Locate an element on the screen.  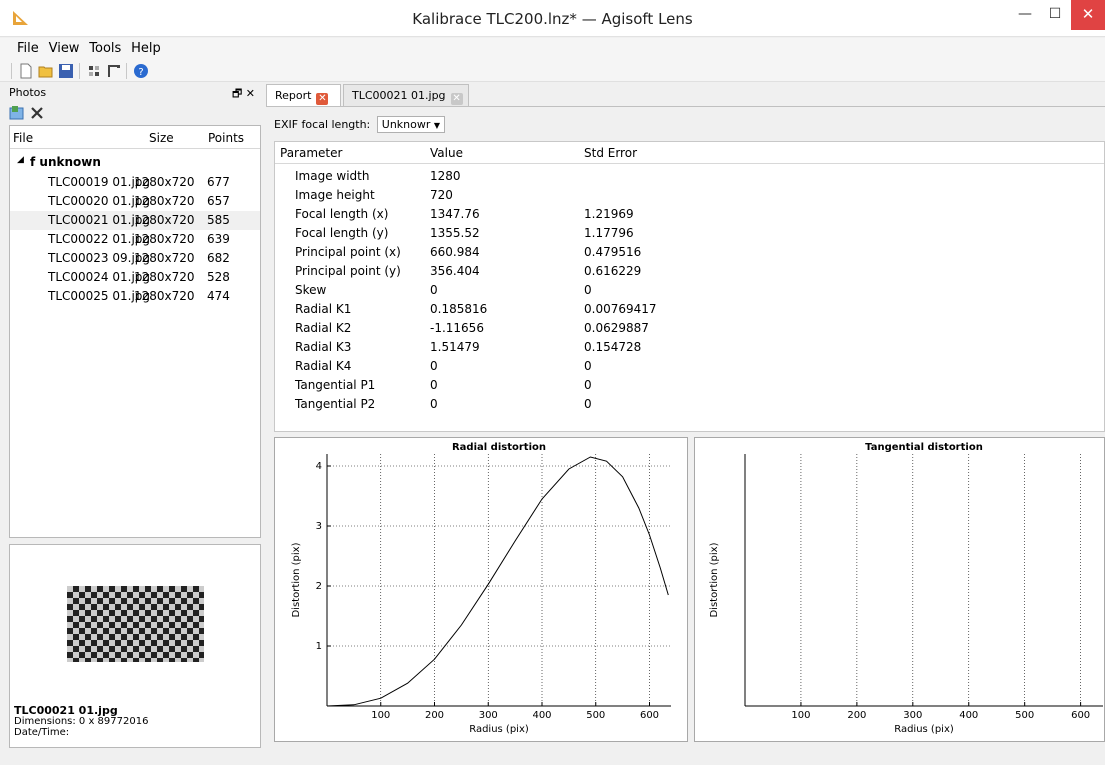
photo-points: 528 is located at coordinates (218, 277).